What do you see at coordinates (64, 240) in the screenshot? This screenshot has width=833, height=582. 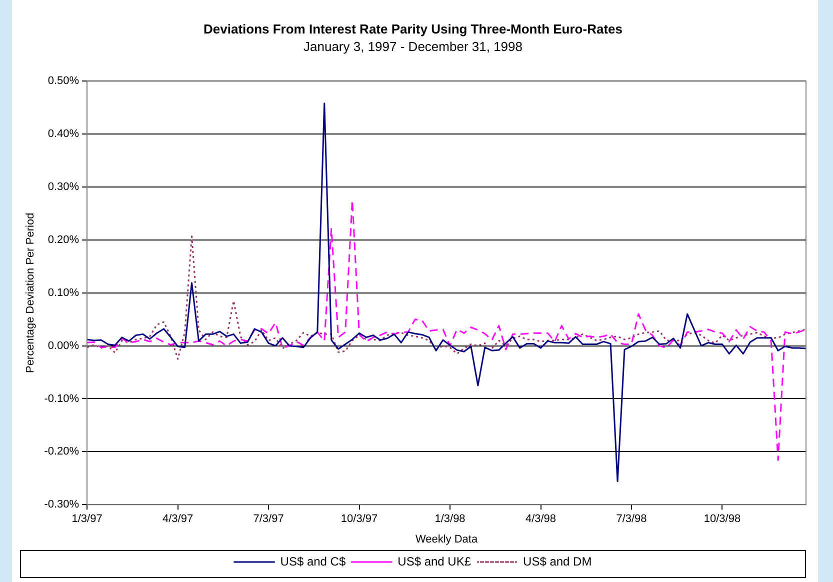 I see `y-tick-label: 0.20%` at bounding box center [64, 240].